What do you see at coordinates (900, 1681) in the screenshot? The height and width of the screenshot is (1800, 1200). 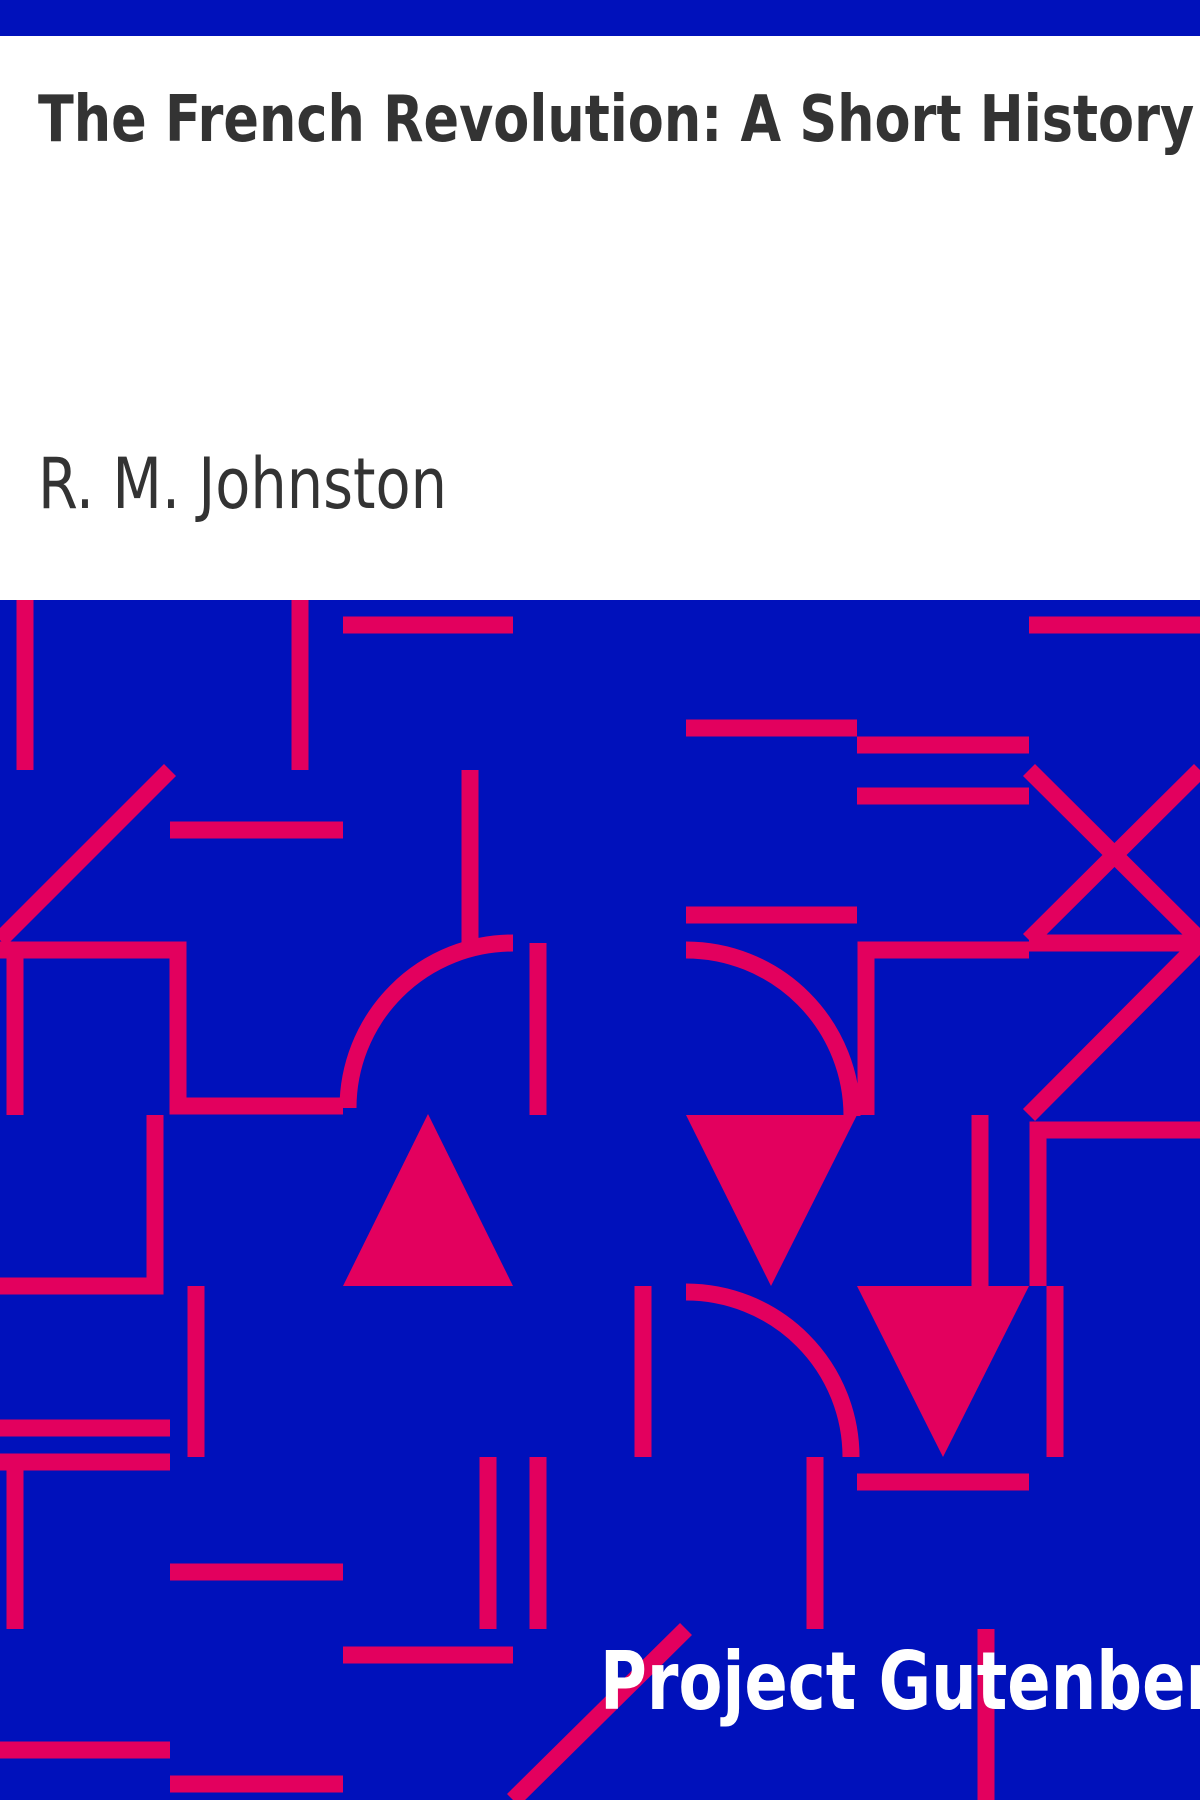 I see `publisher-name: Project Gutenberg` at bounding box center [900, 1681].